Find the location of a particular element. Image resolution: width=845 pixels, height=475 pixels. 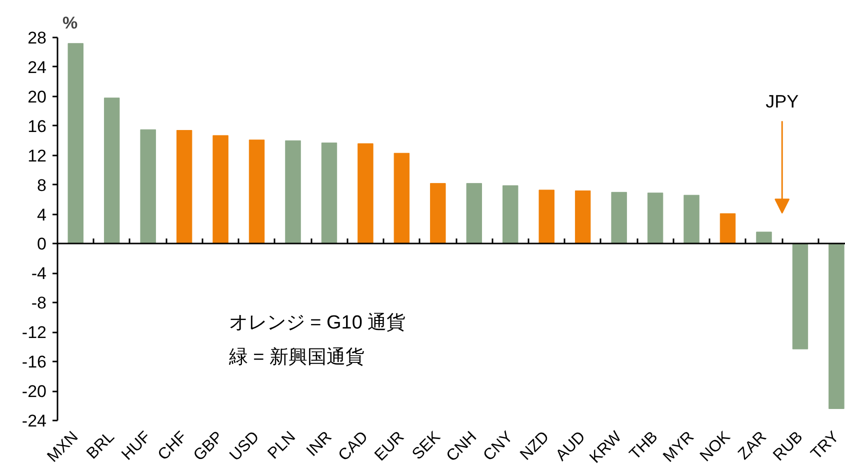

x-tick-label: CAD is located at coordinates (354, 446).